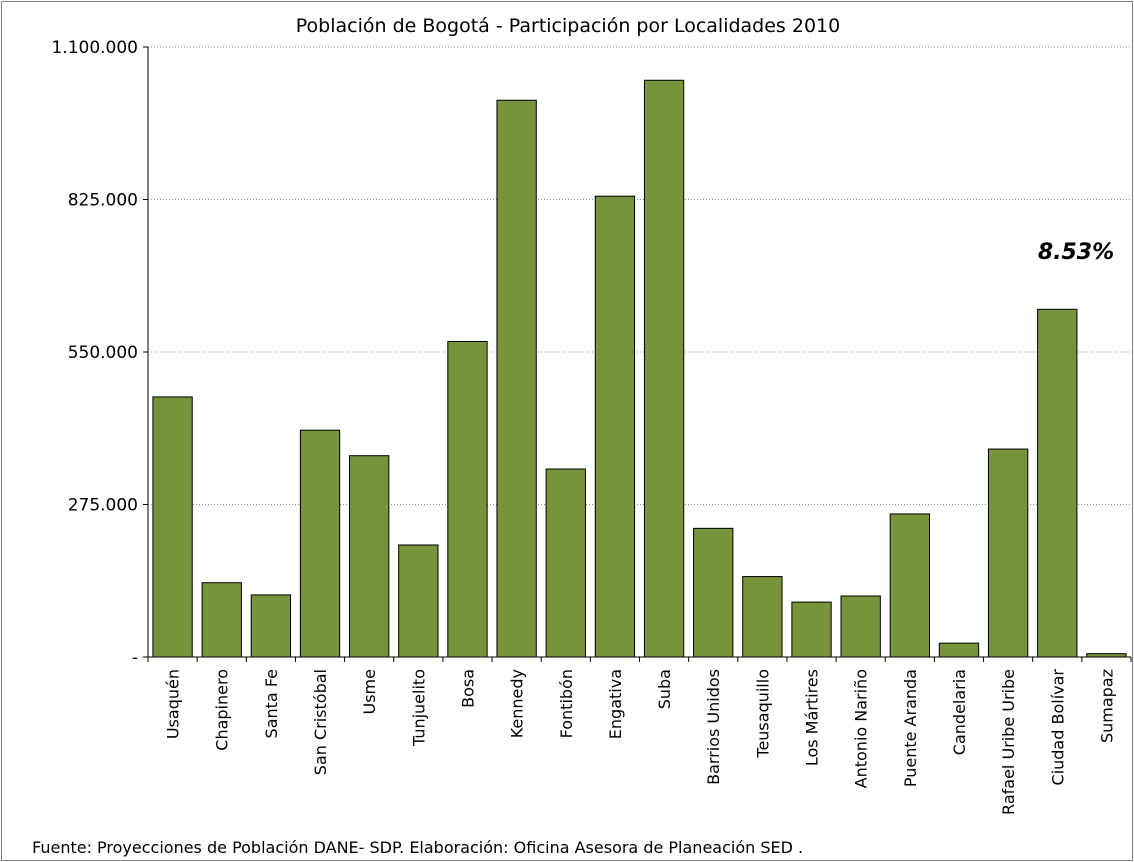 This screenshot has height=862, width=1134. Describe the element at coordinates (1076, 252) in the screenshot. I see `annotation-percent: 8.53%` at that location.